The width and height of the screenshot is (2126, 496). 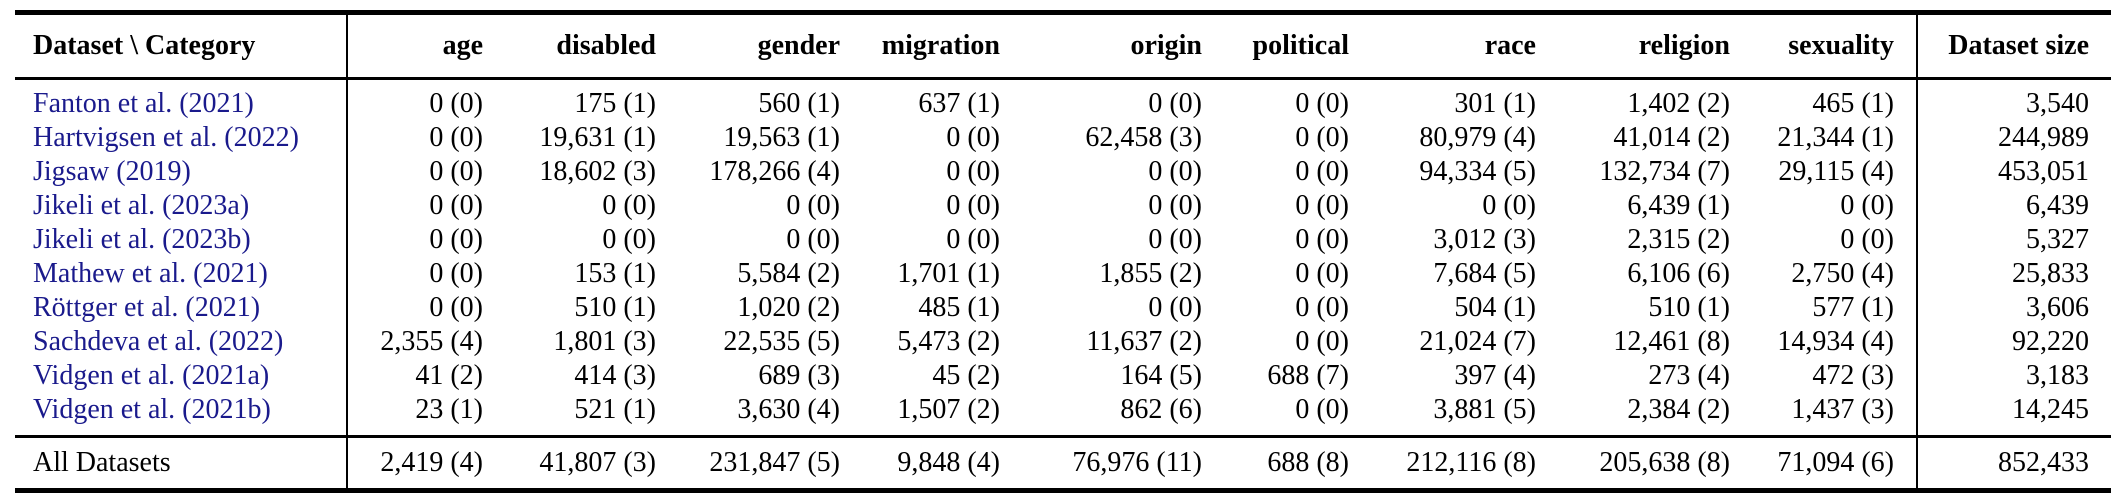 What do you see at coordinates (142, 239) in the screenshot?
I see `dataset-citation-link: Jikeli et al. (2023b)` at bounding box center [142, 239].